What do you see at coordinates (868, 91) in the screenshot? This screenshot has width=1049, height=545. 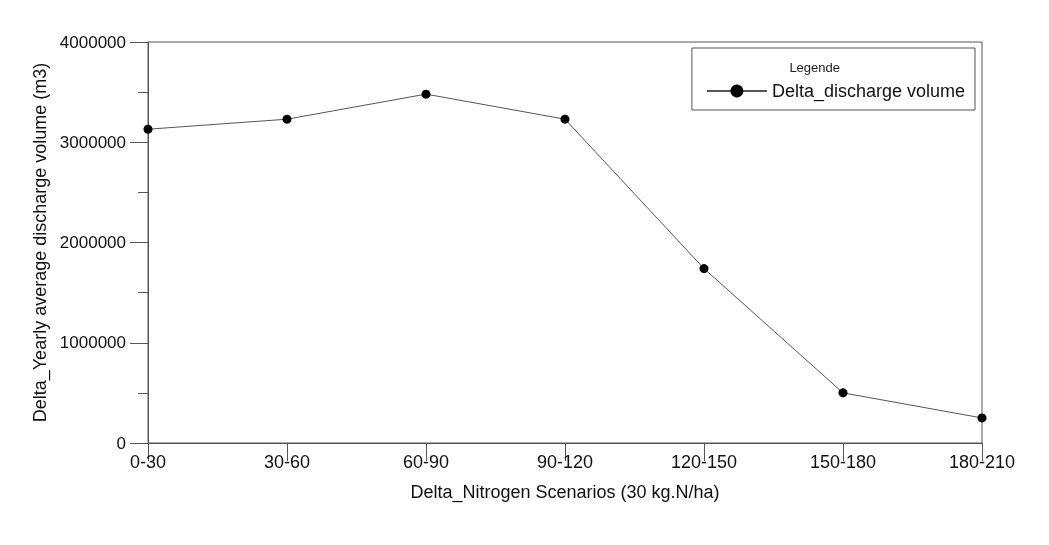 I see `legend-label: Delta_discharge volume` at bounding box center [868, 91].